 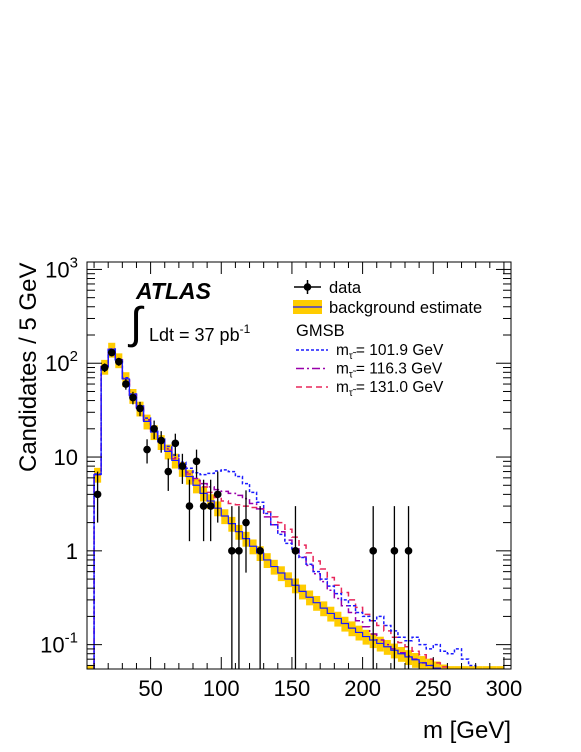 What do you see at coordinates (320, 331) in the screenshot?
I see `legend-group-title: GMSB` at bounding box center [320, 331].